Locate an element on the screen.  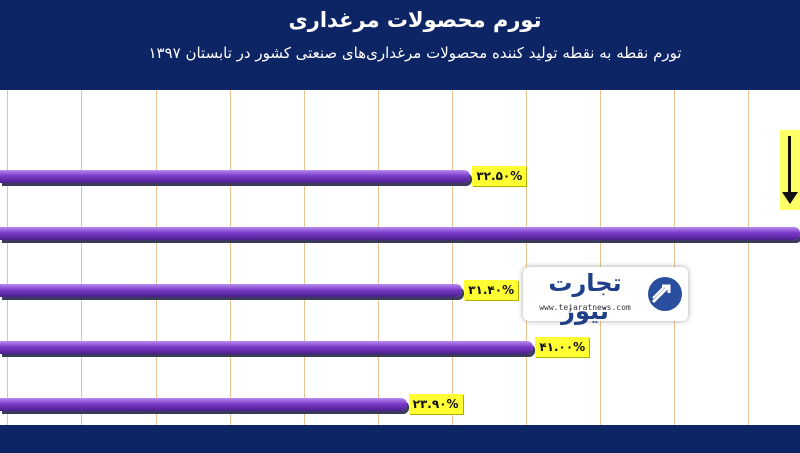
data-label: ۲۳.۹۰% is located at coordinates (435, 404).